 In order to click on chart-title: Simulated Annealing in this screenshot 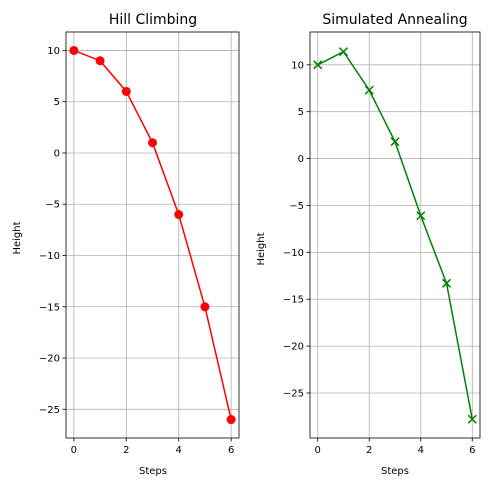, I will do `click(394, 20)`.